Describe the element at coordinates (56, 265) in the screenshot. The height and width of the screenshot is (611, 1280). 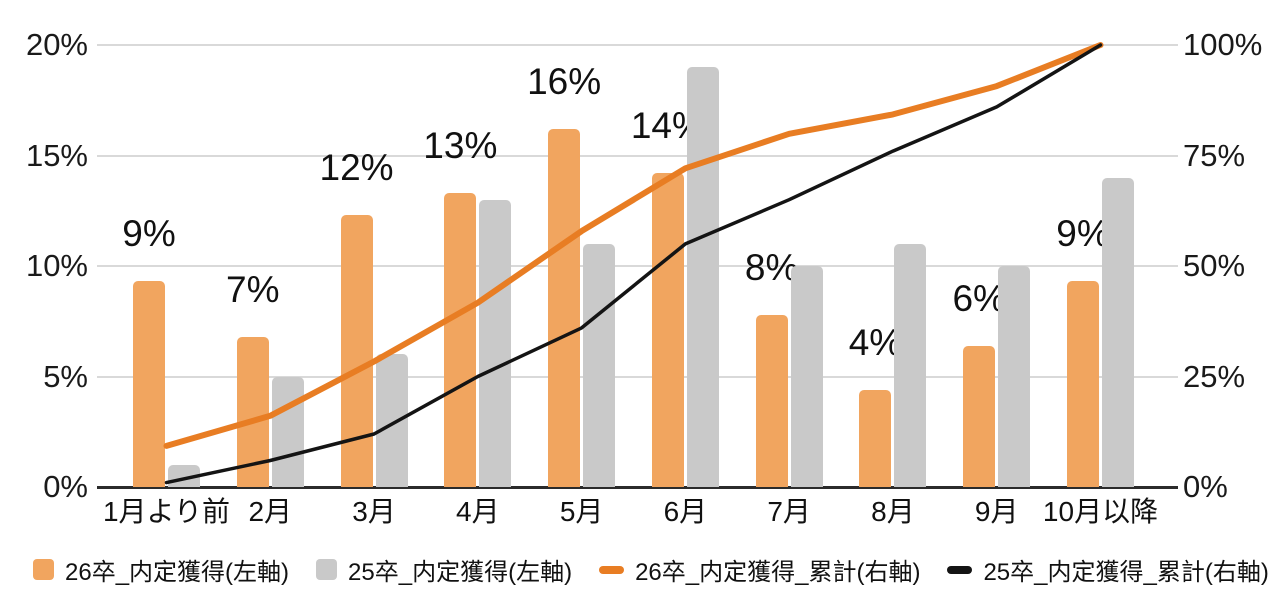
I see `left-axis-tick-label: 10%` at that location.